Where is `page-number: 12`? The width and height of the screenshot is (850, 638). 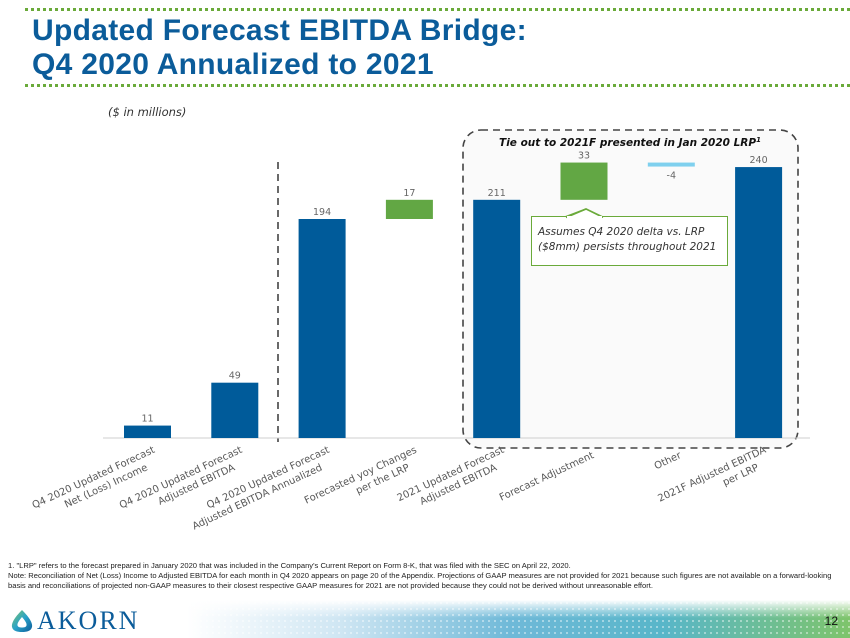 page-number: 12 is located at coordinates (831, 621).